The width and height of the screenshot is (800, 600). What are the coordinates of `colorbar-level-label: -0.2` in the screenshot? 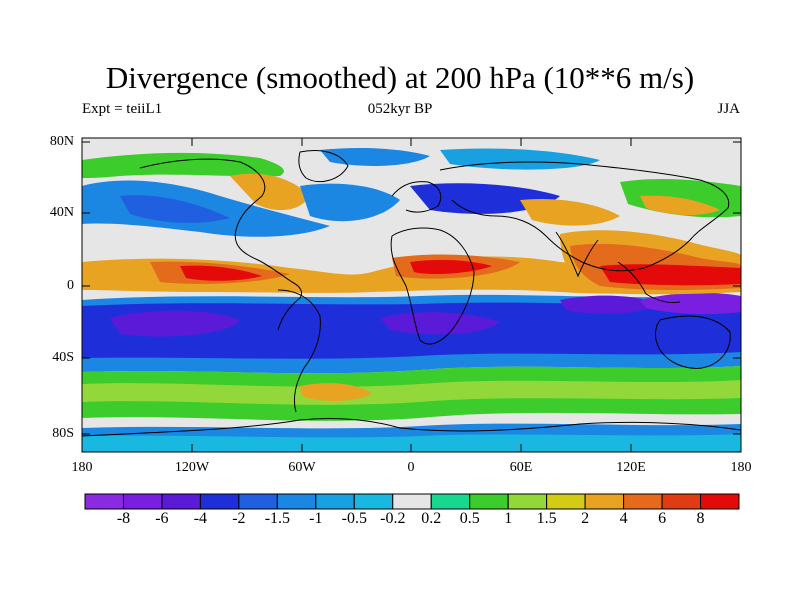 It's located at (393, 518).